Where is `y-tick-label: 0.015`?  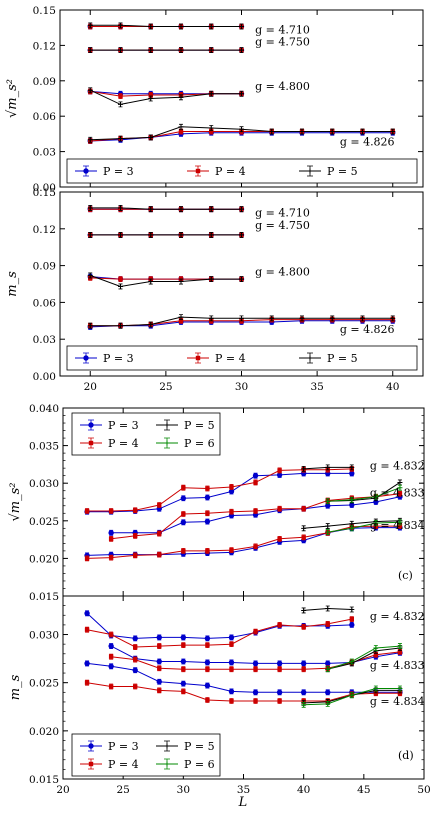
y-tick-label: 0.015 is located at coordinates (44, 597).